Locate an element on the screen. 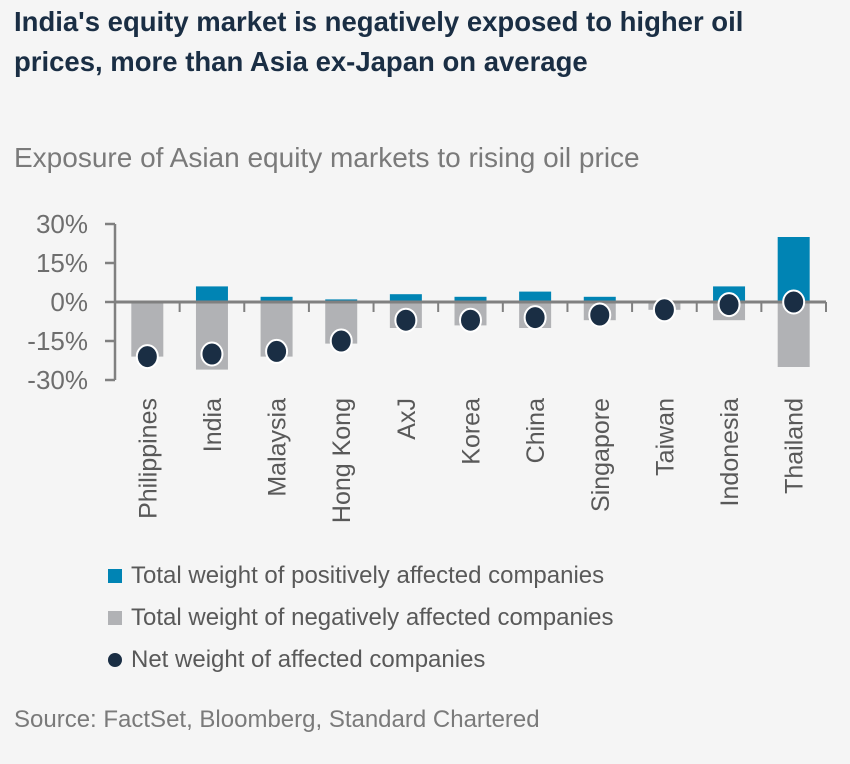 This screenshot has width=850, height=764. x-tick-label: Taiwan is located at coordinates (665, 437).